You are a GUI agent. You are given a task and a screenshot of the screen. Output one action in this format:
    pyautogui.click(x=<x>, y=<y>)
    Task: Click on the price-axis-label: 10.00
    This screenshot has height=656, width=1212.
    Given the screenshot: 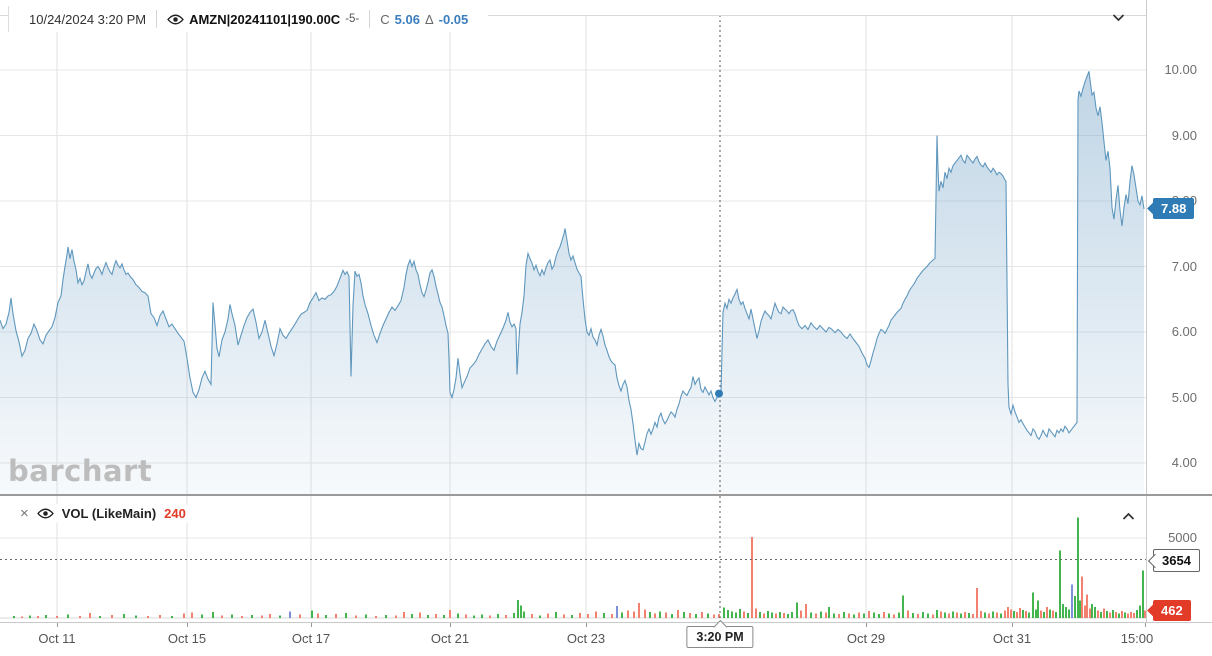 What is the action you would take?
    pyautogui.click(x=1180, y=69)
    